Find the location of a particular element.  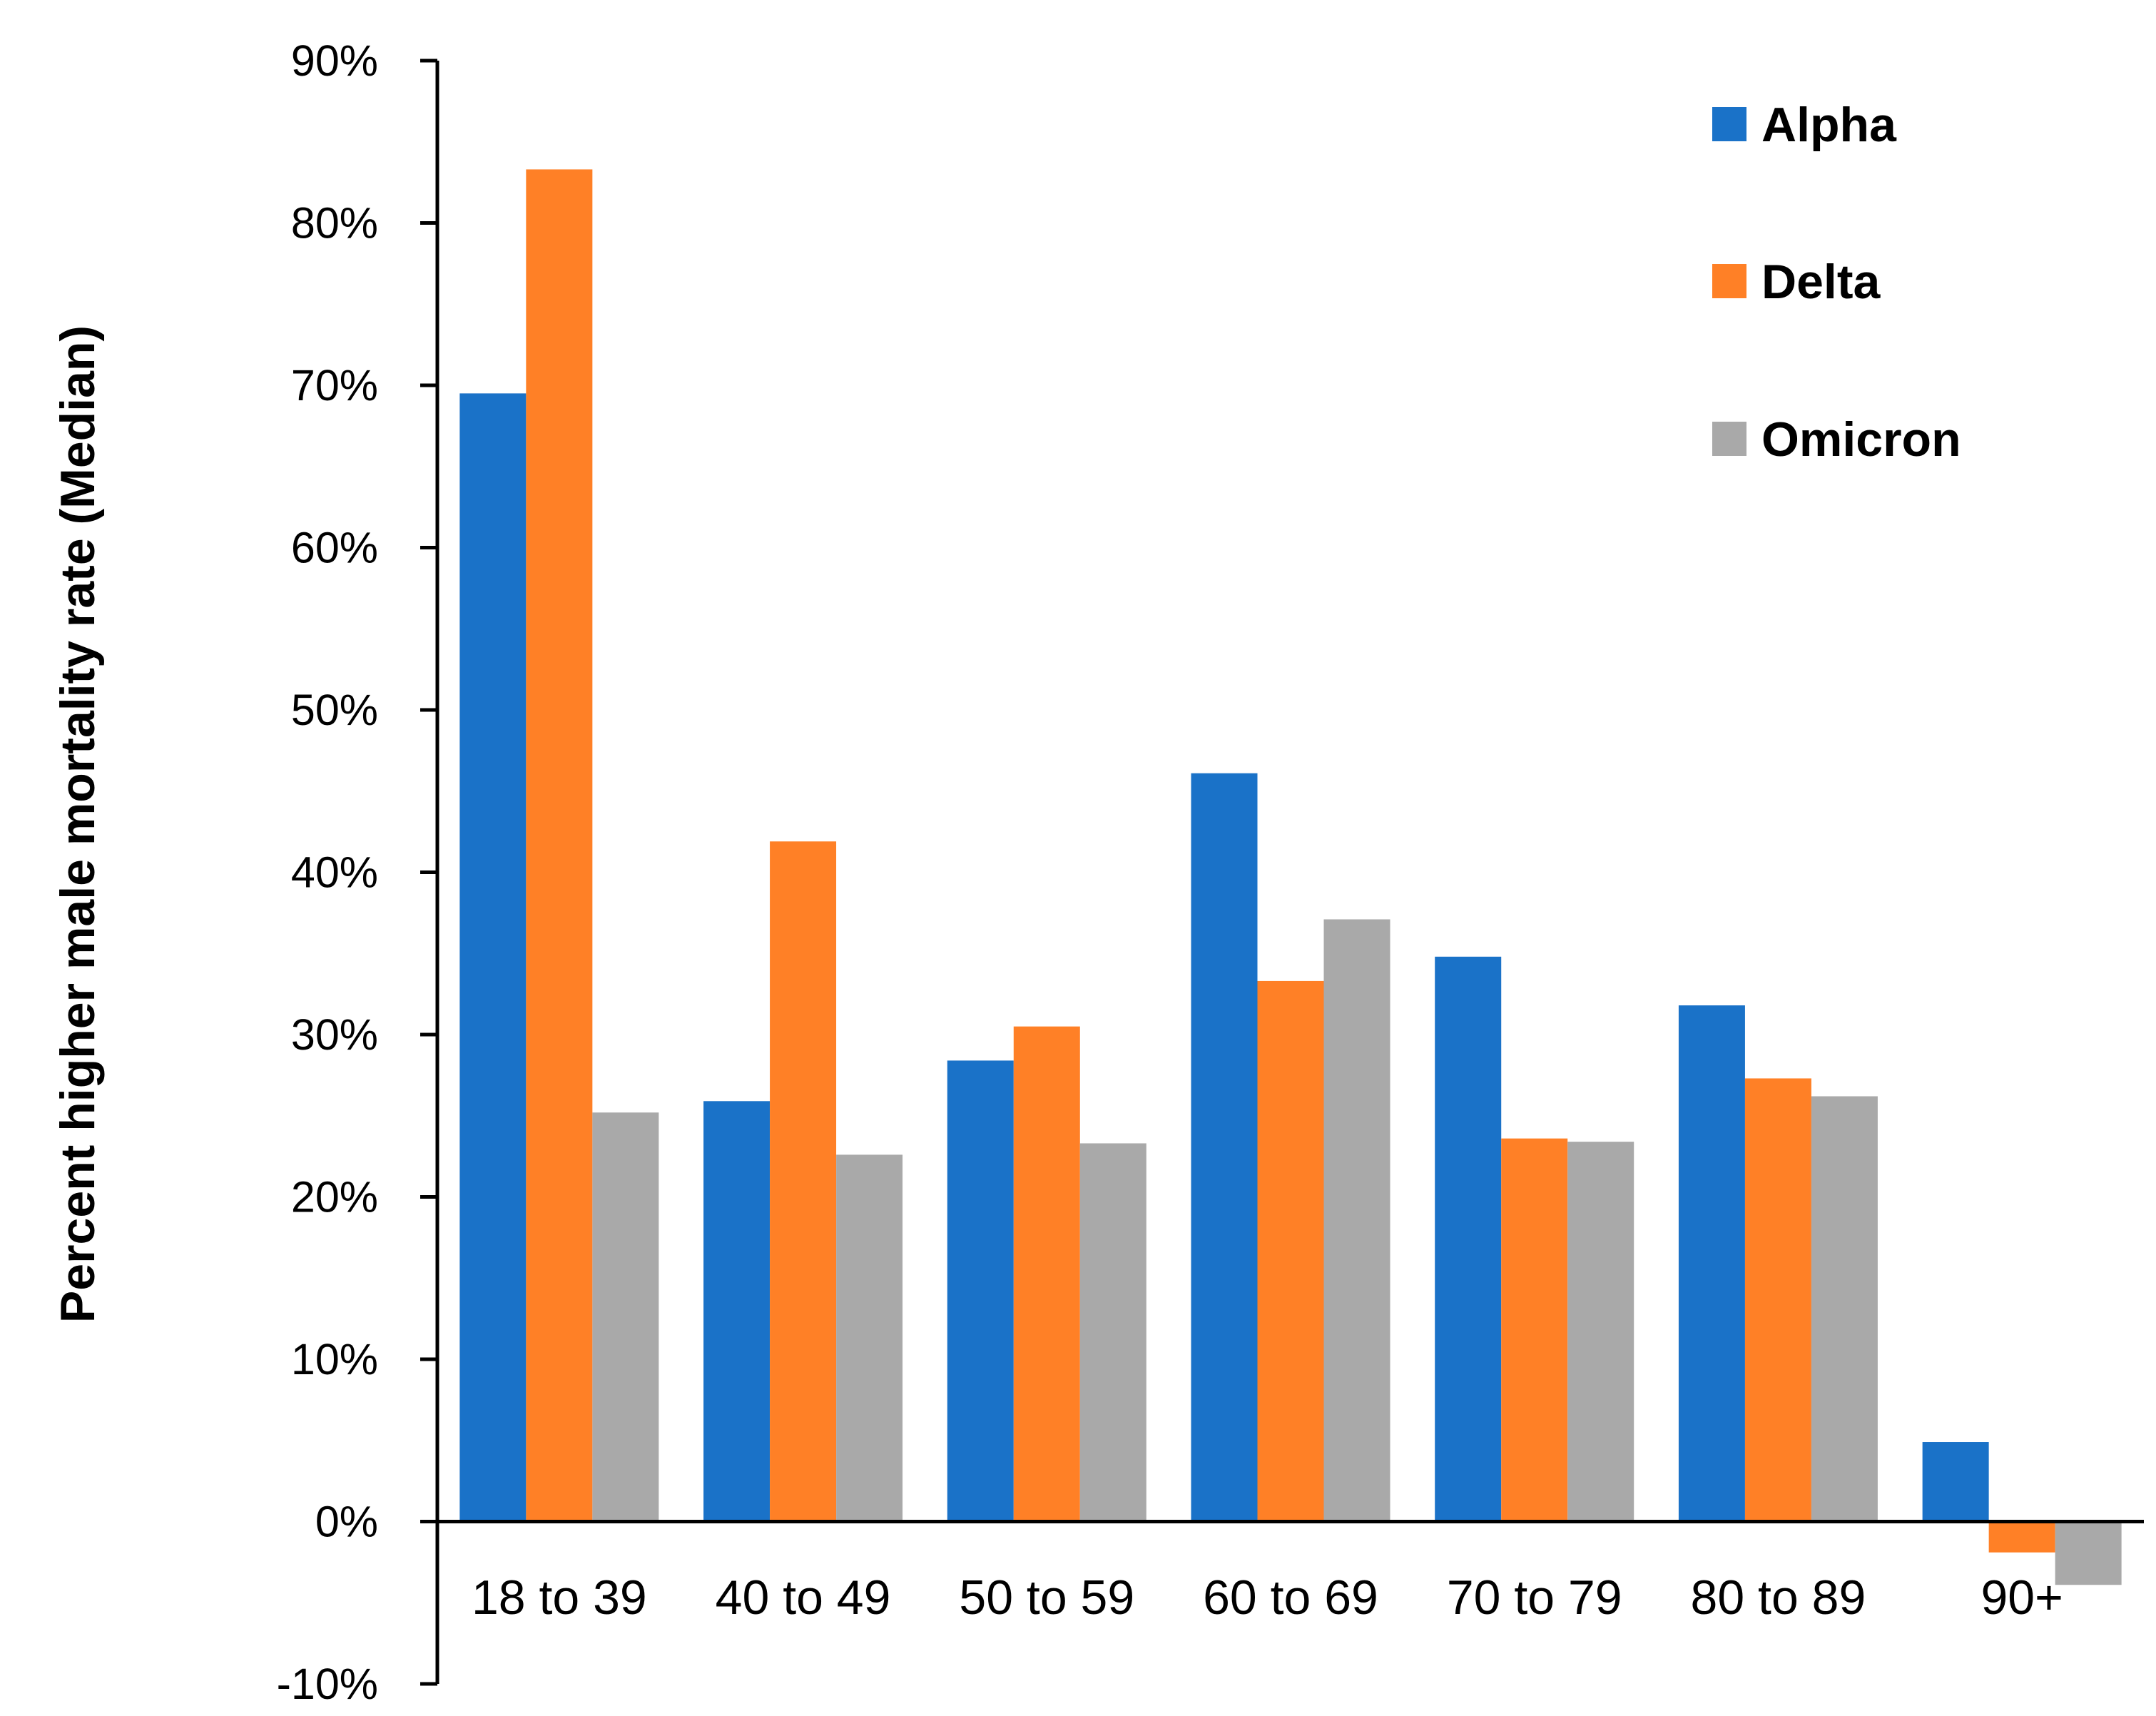

x-category-label: 50 to 59 is located at coordinates (1046, 1597).